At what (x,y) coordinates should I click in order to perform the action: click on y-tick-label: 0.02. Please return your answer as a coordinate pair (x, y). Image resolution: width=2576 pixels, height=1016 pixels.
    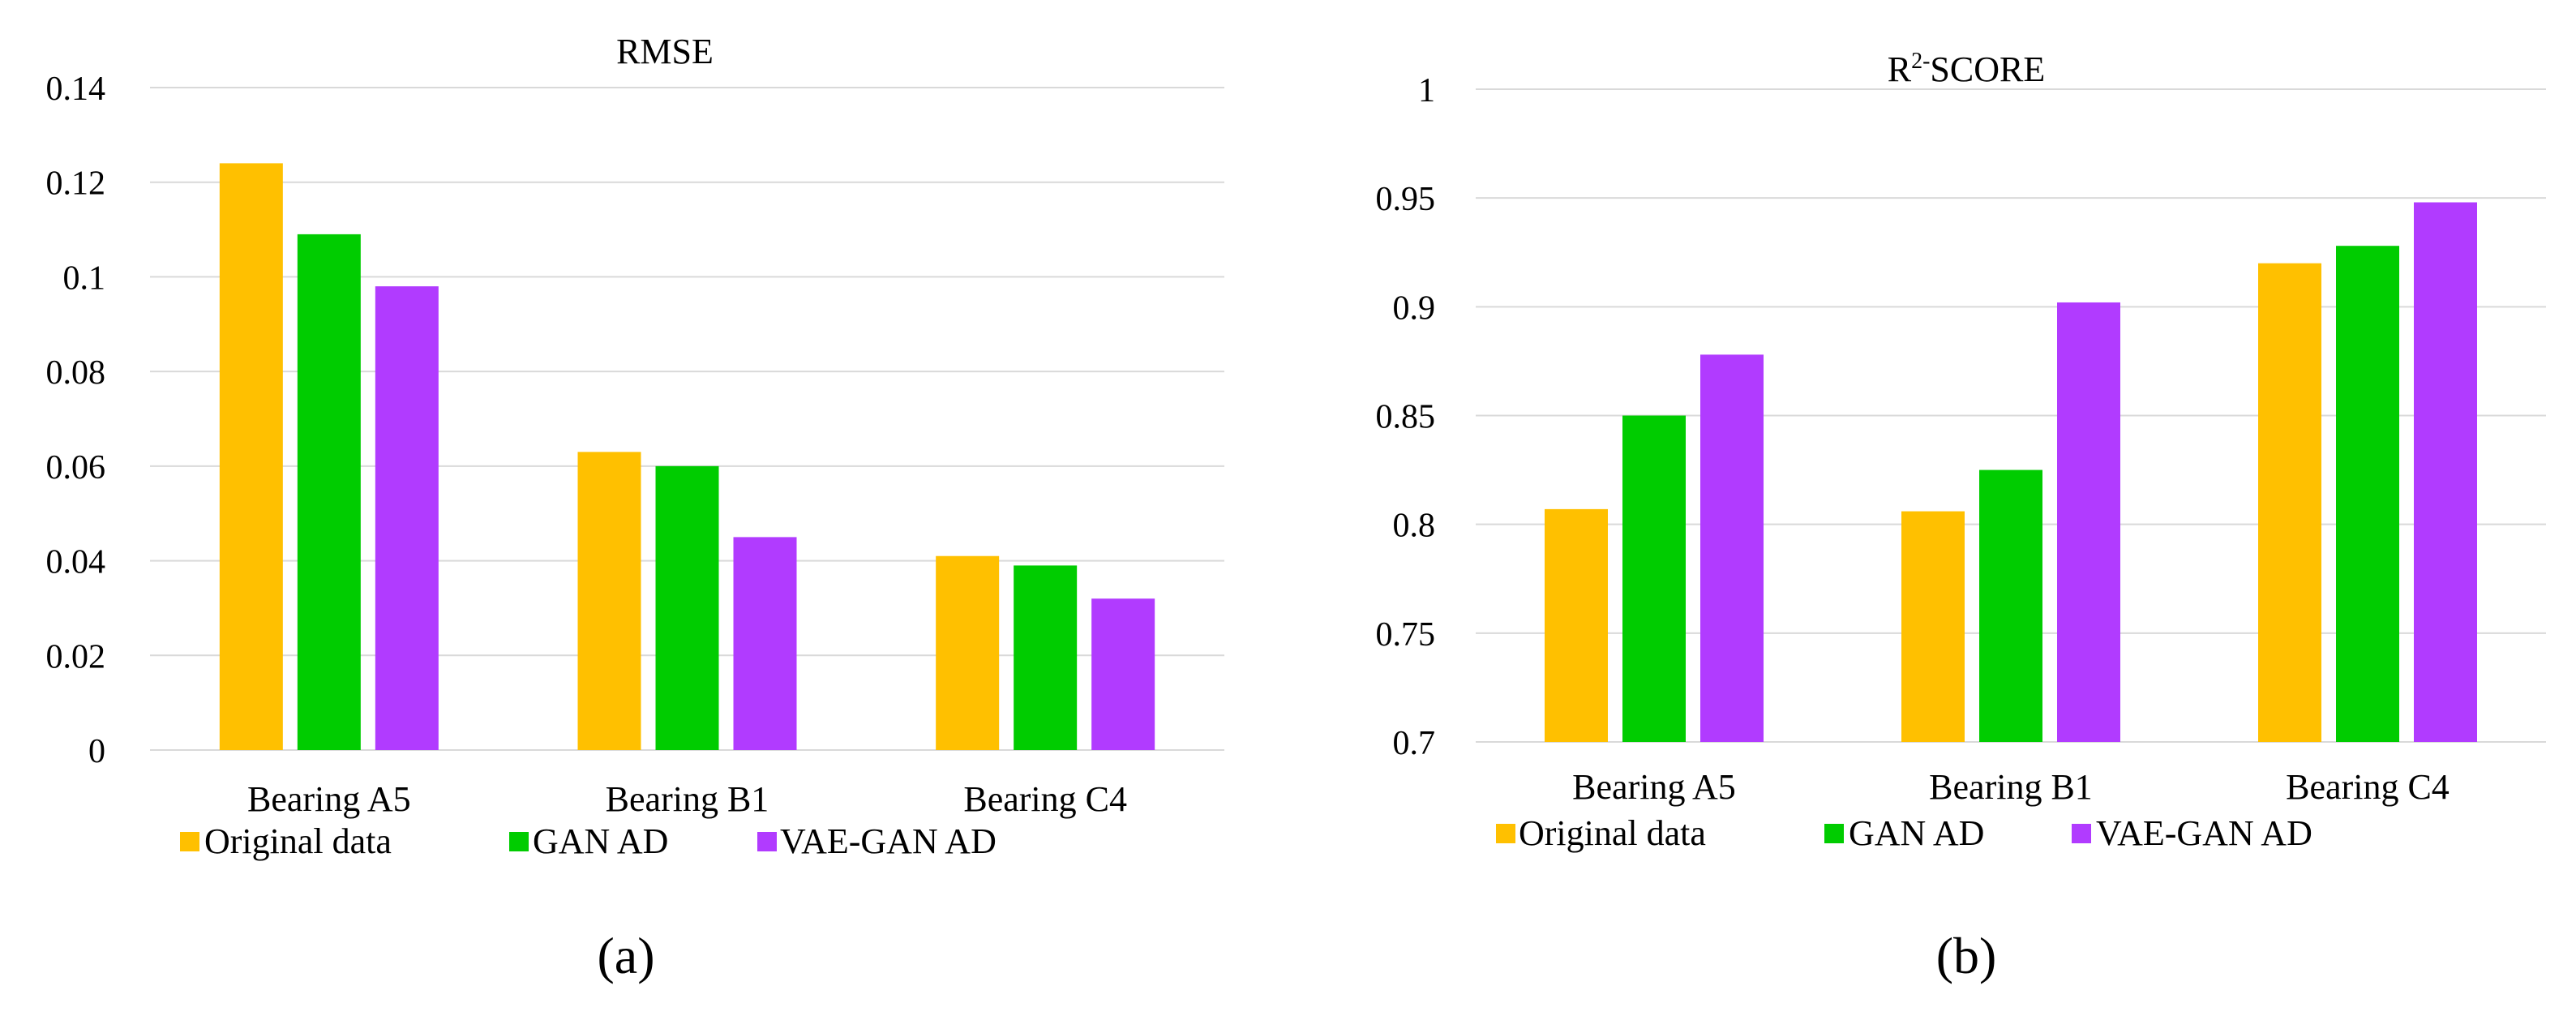
    Looking at the image, I should click on (76, 656).